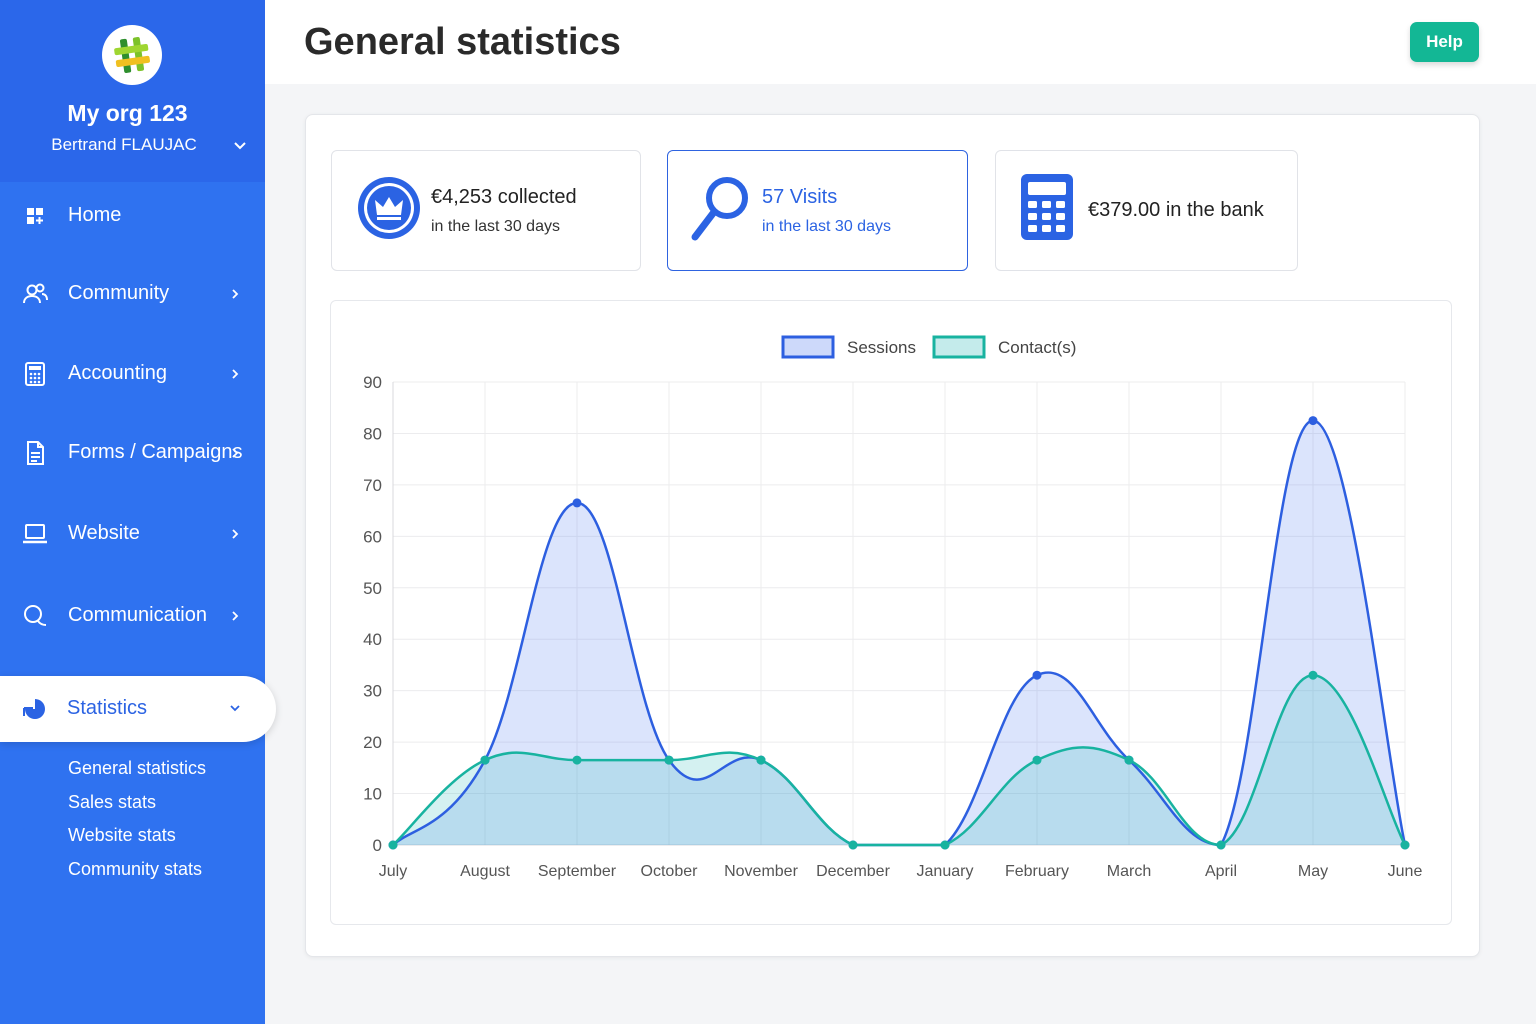 The width and height of the screenshot is (1536, 1024). Describe the element at coordinates (107, 708) in the screenshot. I see `sidebar-item-label: Statistics` at that location.